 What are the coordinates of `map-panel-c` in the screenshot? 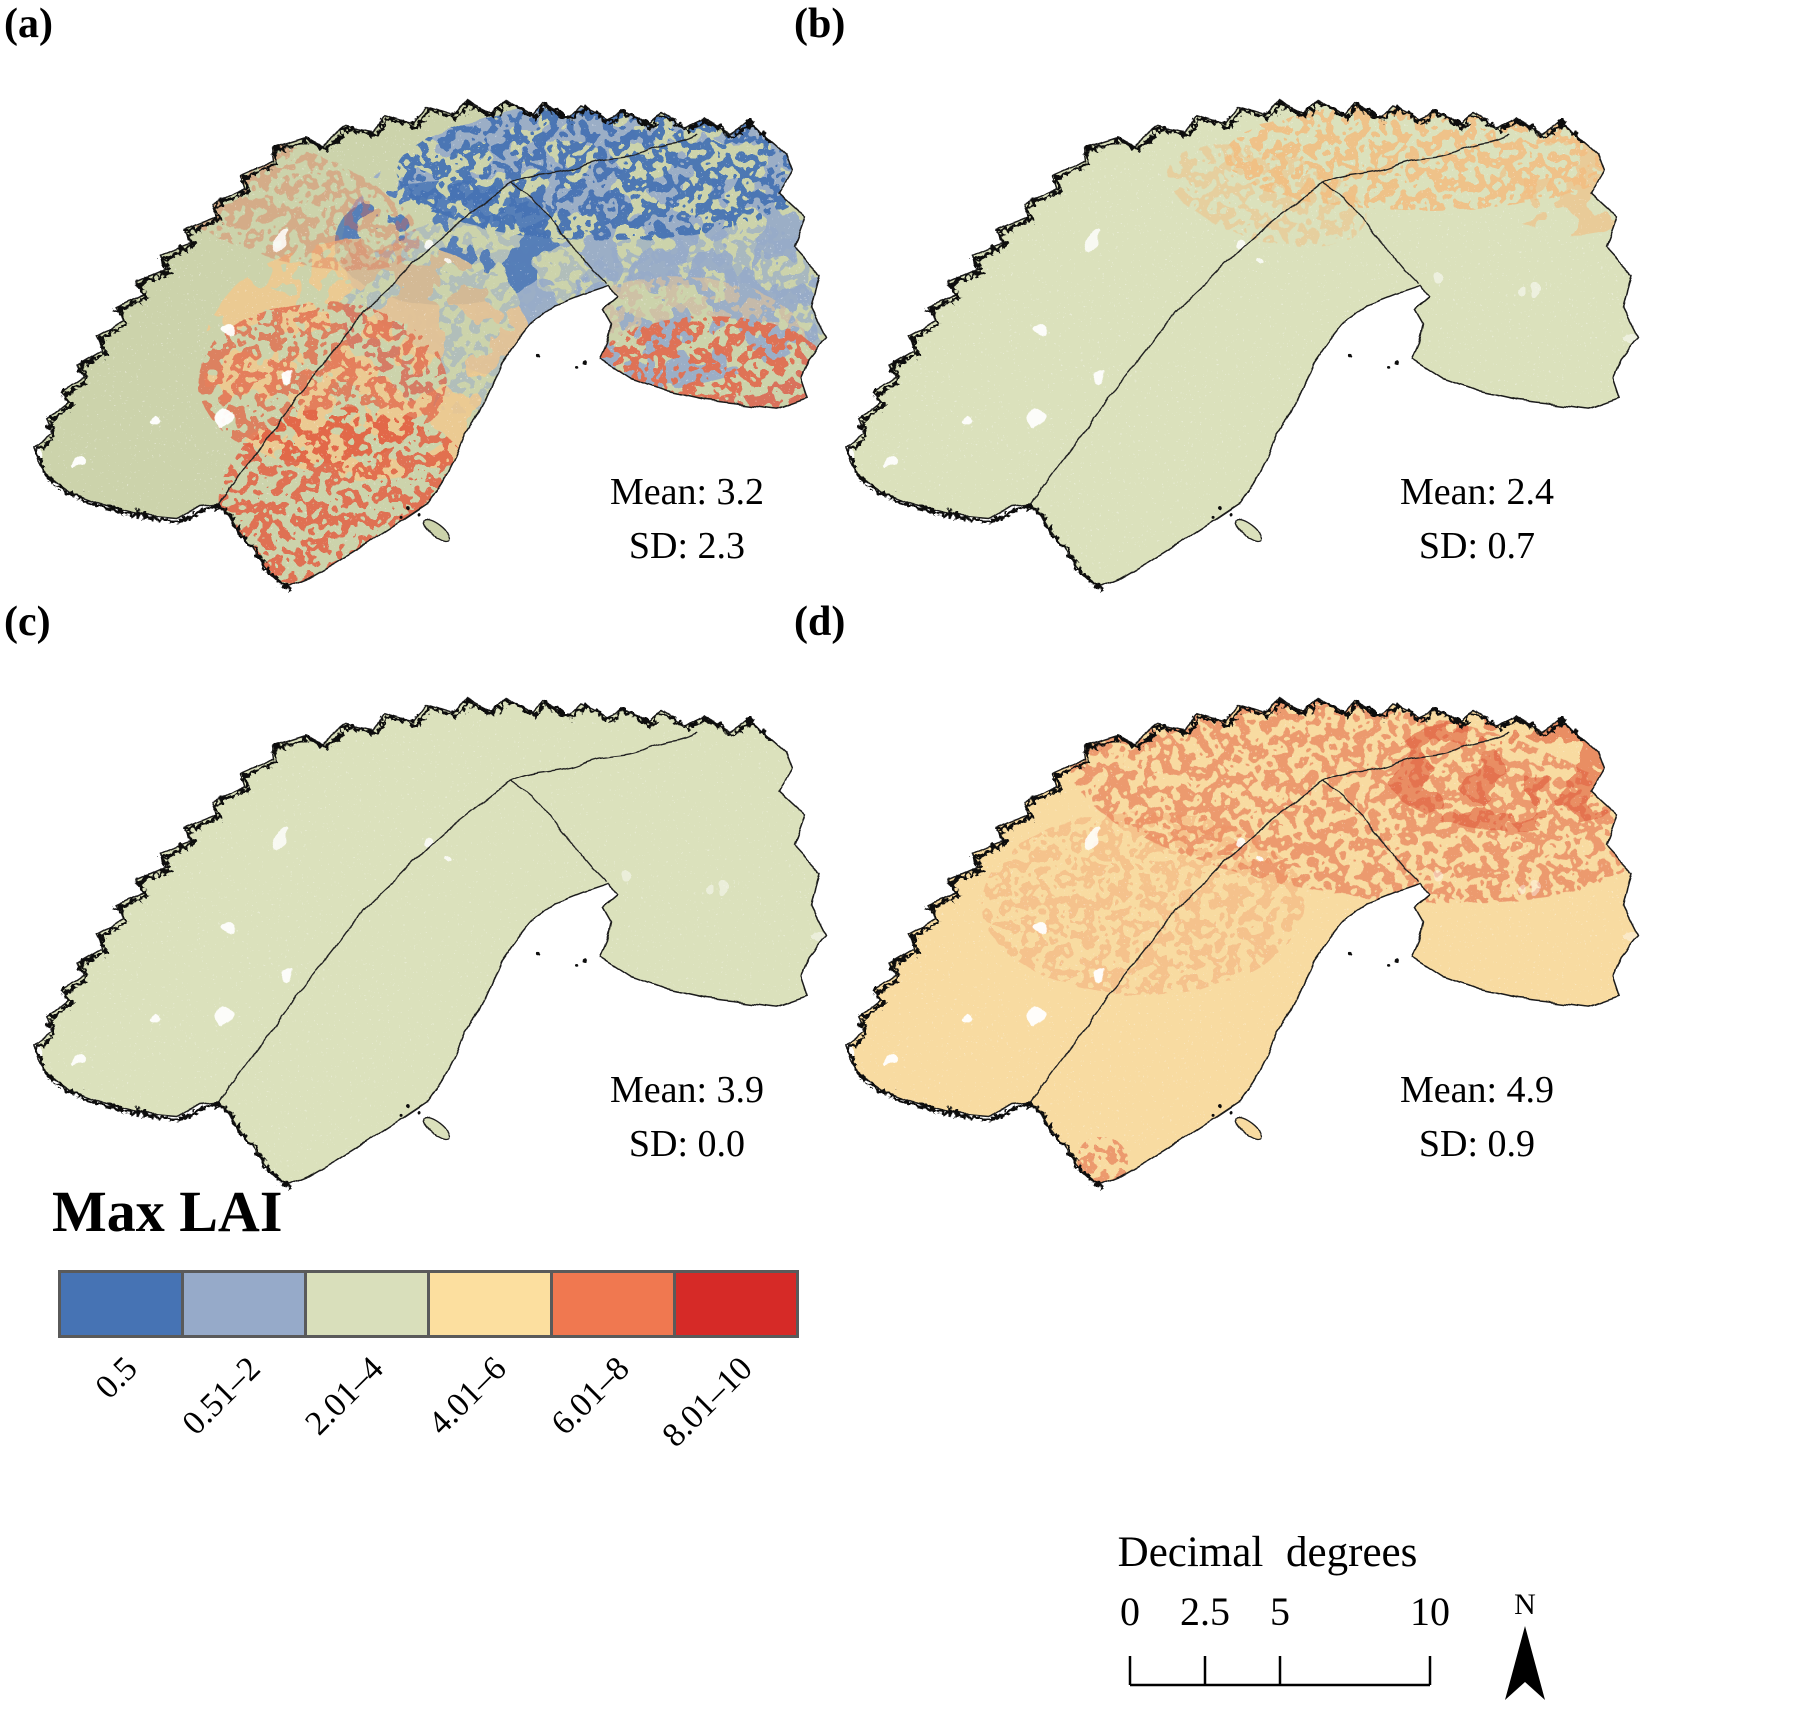 It's located at (430, 942).